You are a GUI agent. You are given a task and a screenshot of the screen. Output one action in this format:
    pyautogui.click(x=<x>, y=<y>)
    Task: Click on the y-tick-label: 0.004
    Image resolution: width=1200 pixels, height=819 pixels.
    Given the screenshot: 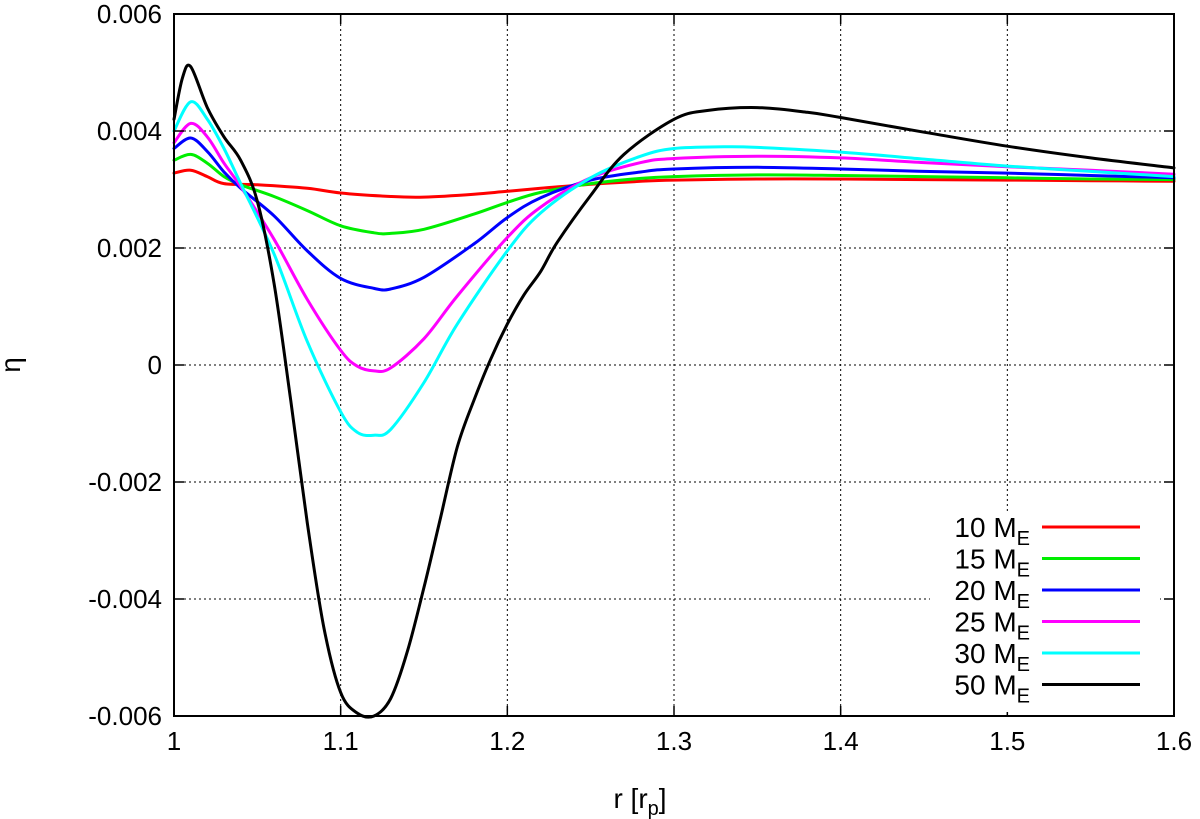 What is the action you would take?
    pyautogui.click(x=129, y=131)
    